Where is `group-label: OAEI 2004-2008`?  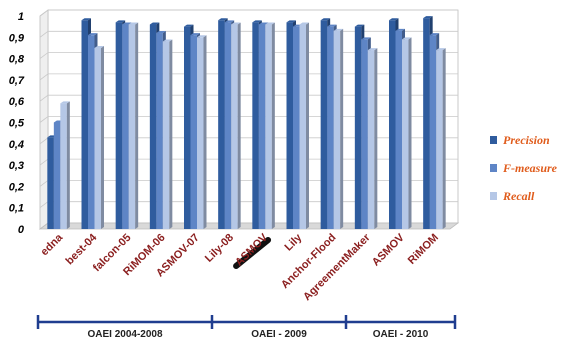
group-label: OAEI 2004-2008 is located at coordinates (124, 333).